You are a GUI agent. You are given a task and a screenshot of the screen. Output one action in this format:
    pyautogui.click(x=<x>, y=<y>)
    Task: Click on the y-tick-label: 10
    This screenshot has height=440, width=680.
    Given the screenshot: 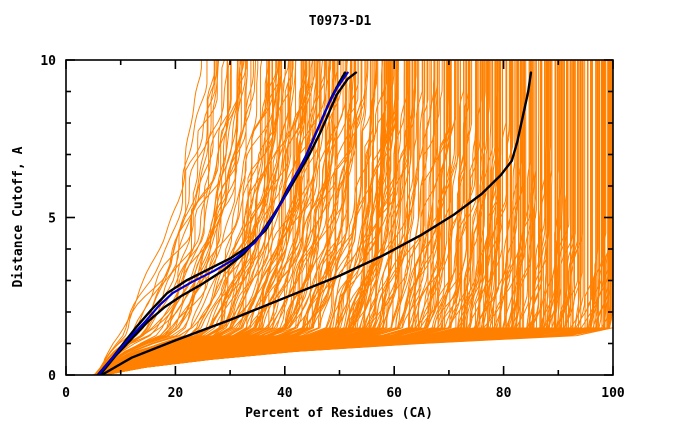 What is the action you would take?
    pyautogui.click(x=48, y=61)
    